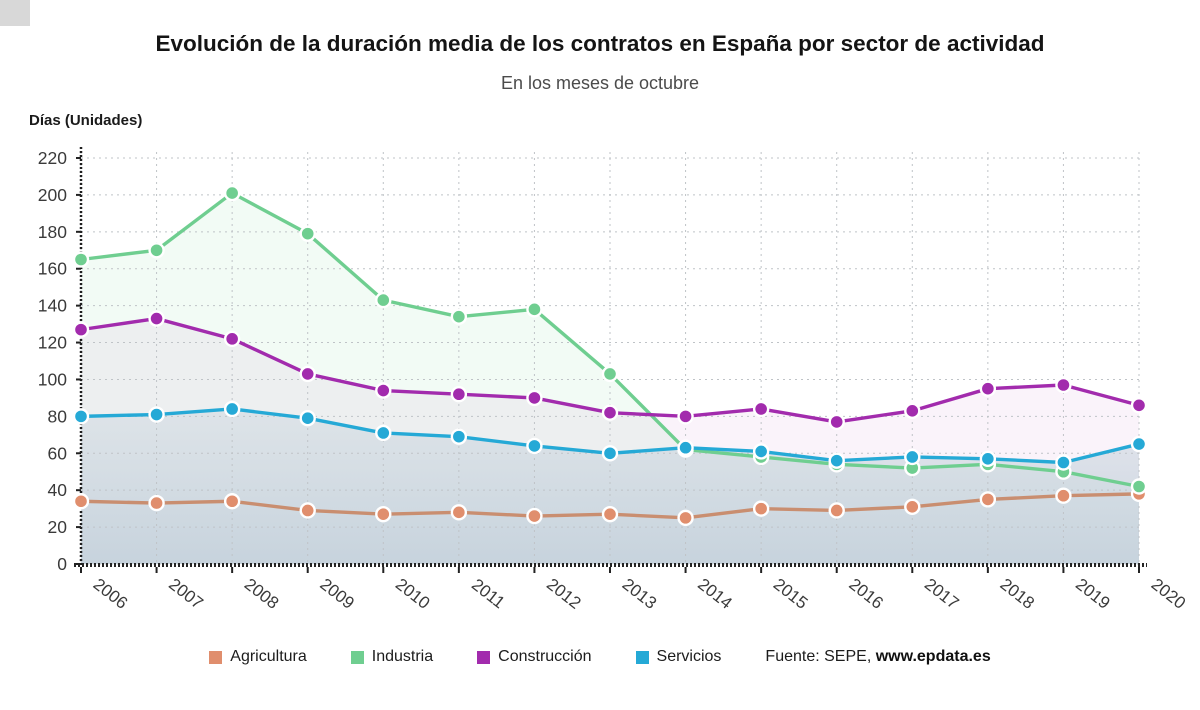  Describe the element at coordinates (1017, 594) in the screenshot. I see `x-tick-label: 2018` at that location.